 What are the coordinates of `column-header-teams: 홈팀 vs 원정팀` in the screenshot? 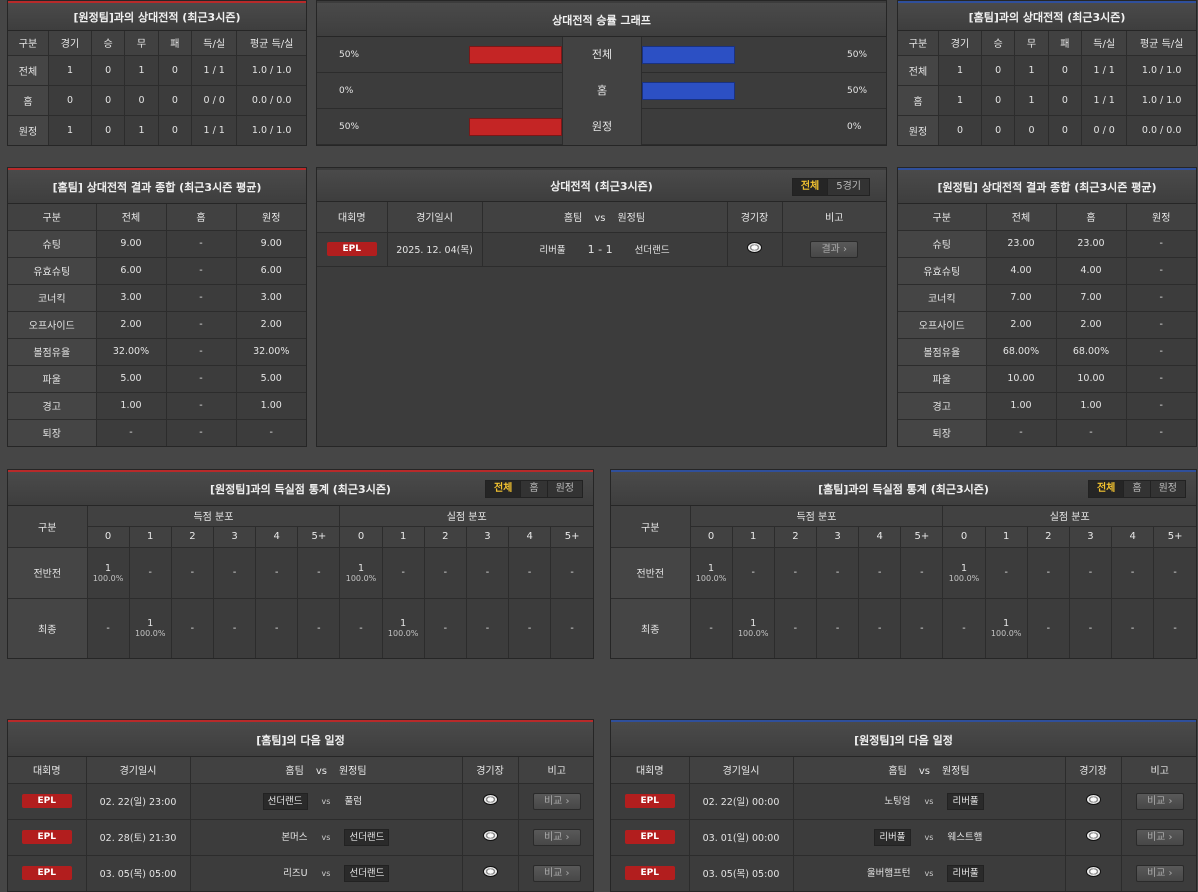 It's located at (929, 770).